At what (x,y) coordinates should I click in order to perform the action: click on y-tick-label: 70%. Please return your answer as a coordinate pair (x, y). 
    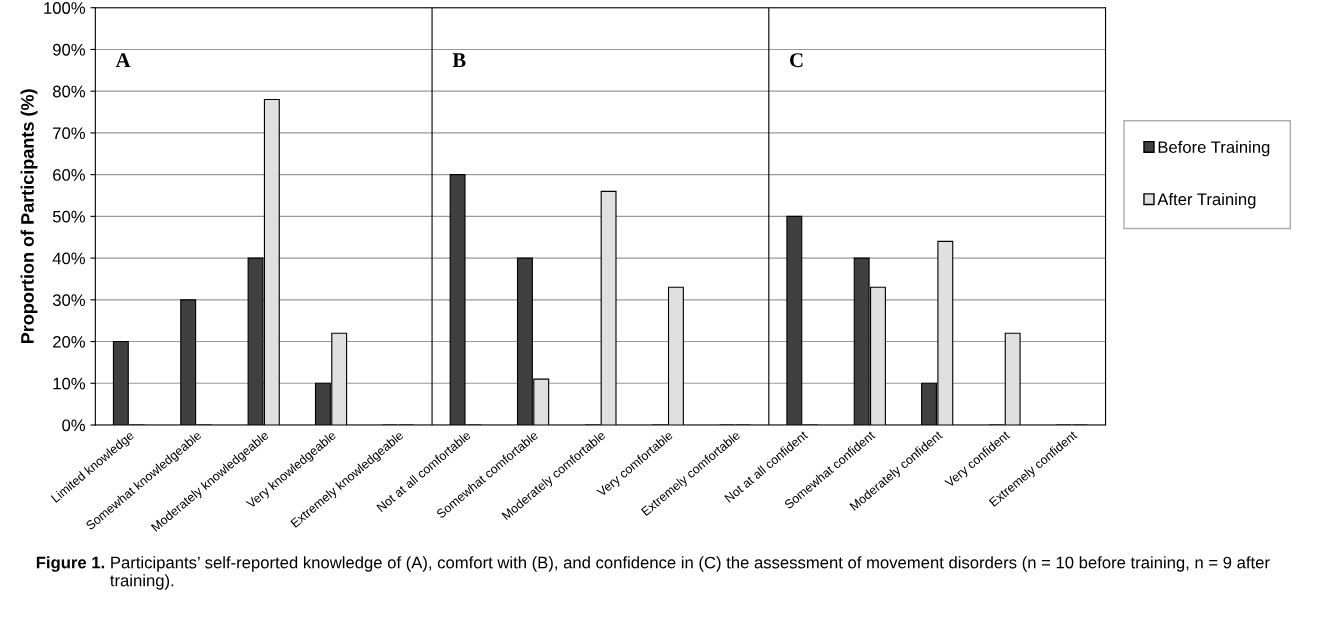
    Looking at the image, I should click on (69, 133).